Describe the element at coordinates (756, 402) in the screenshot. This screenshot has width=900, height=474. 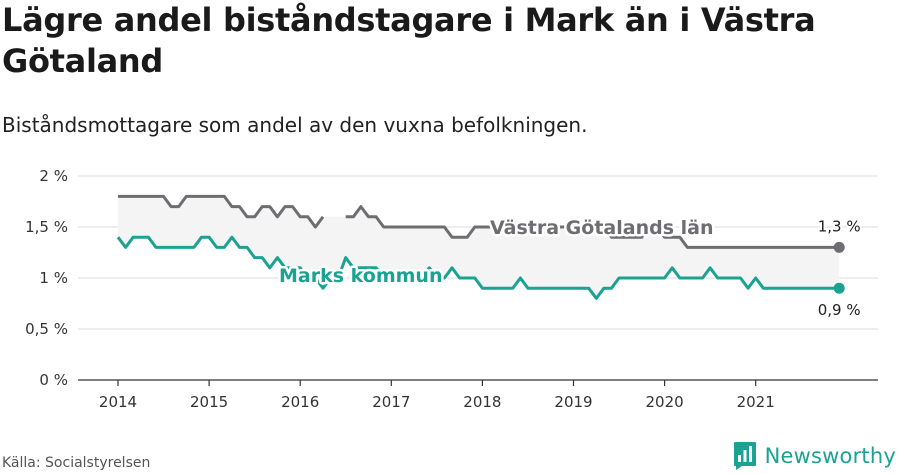
I see `x-tick-label: 2021` at that location.